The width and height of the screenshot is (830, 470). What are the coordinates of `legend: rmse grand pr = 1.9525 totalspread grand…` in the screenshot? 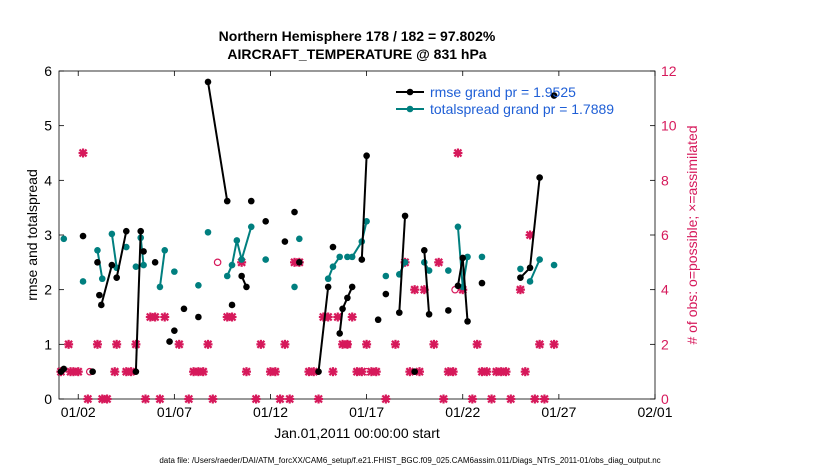 It's located at (505, 100).